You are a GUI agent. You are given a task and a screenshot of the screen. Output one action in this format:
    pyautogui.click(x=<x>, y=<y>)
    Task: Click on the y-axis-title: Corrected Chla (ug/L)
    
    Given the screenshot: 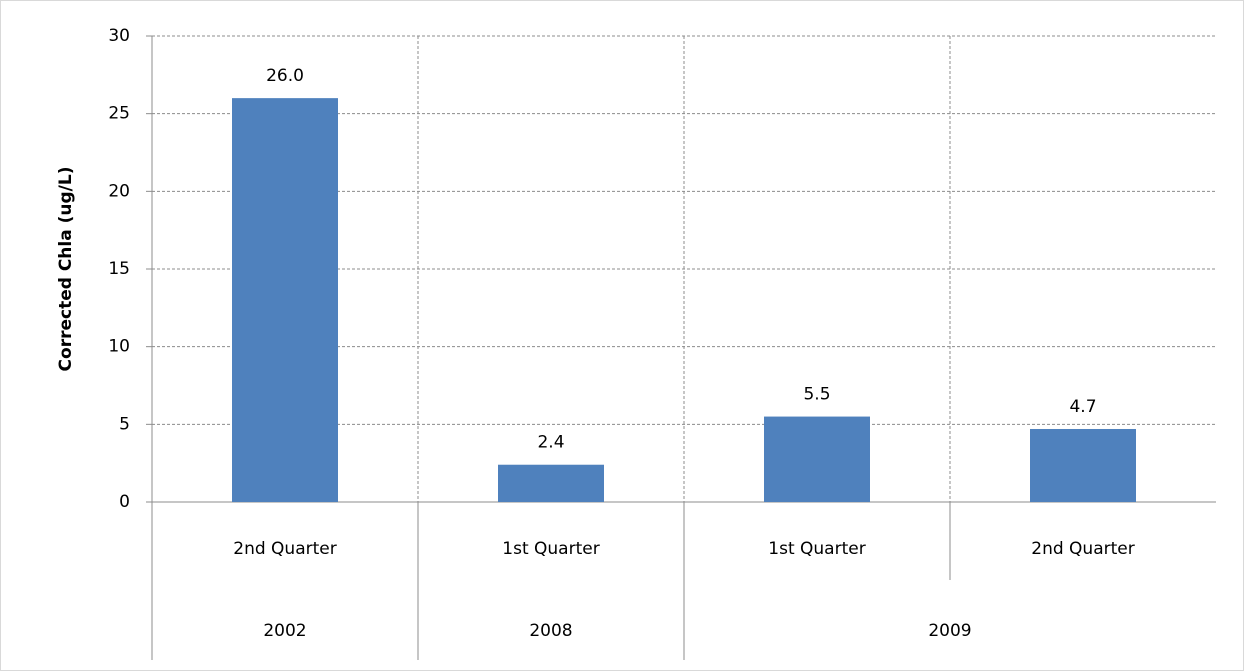 What is the action you would take?
    pyautogui.click(x=66, y=269)
    